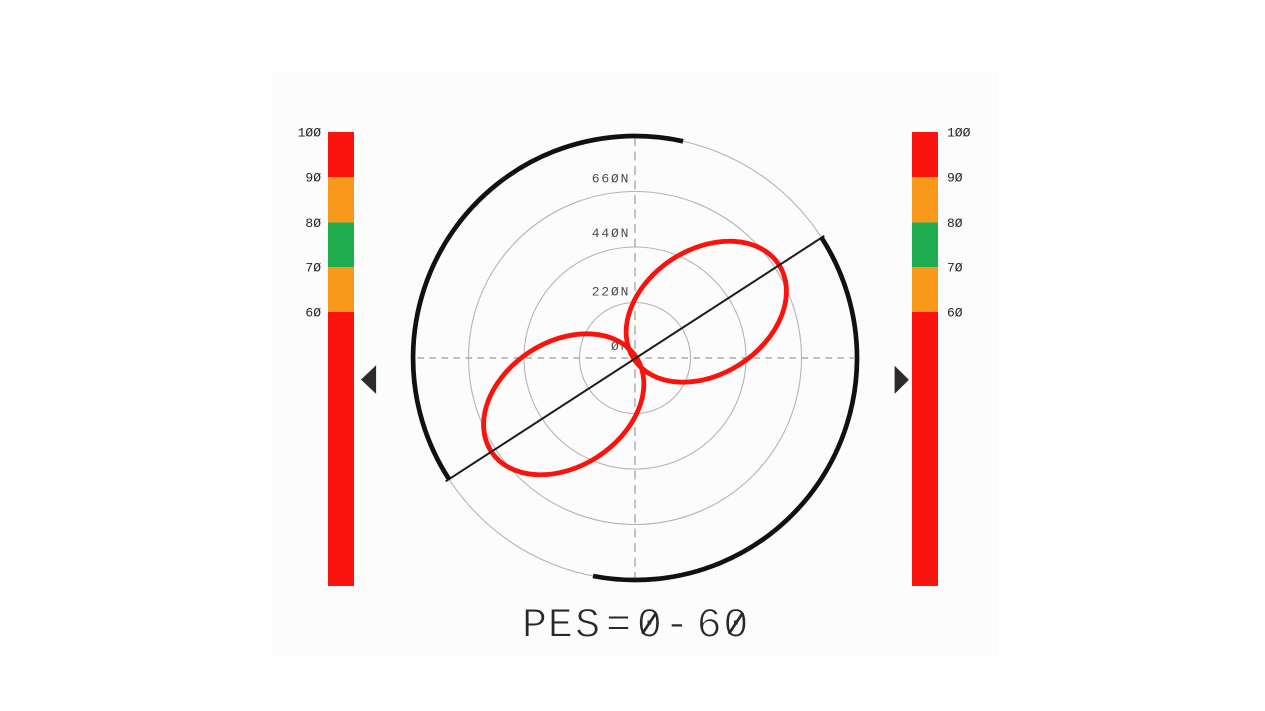 The width and height of the screenshot is (1265, 711). Describe the element at coordinates (534, 626) in the screenshot. I see `svg-text: P` at that location.